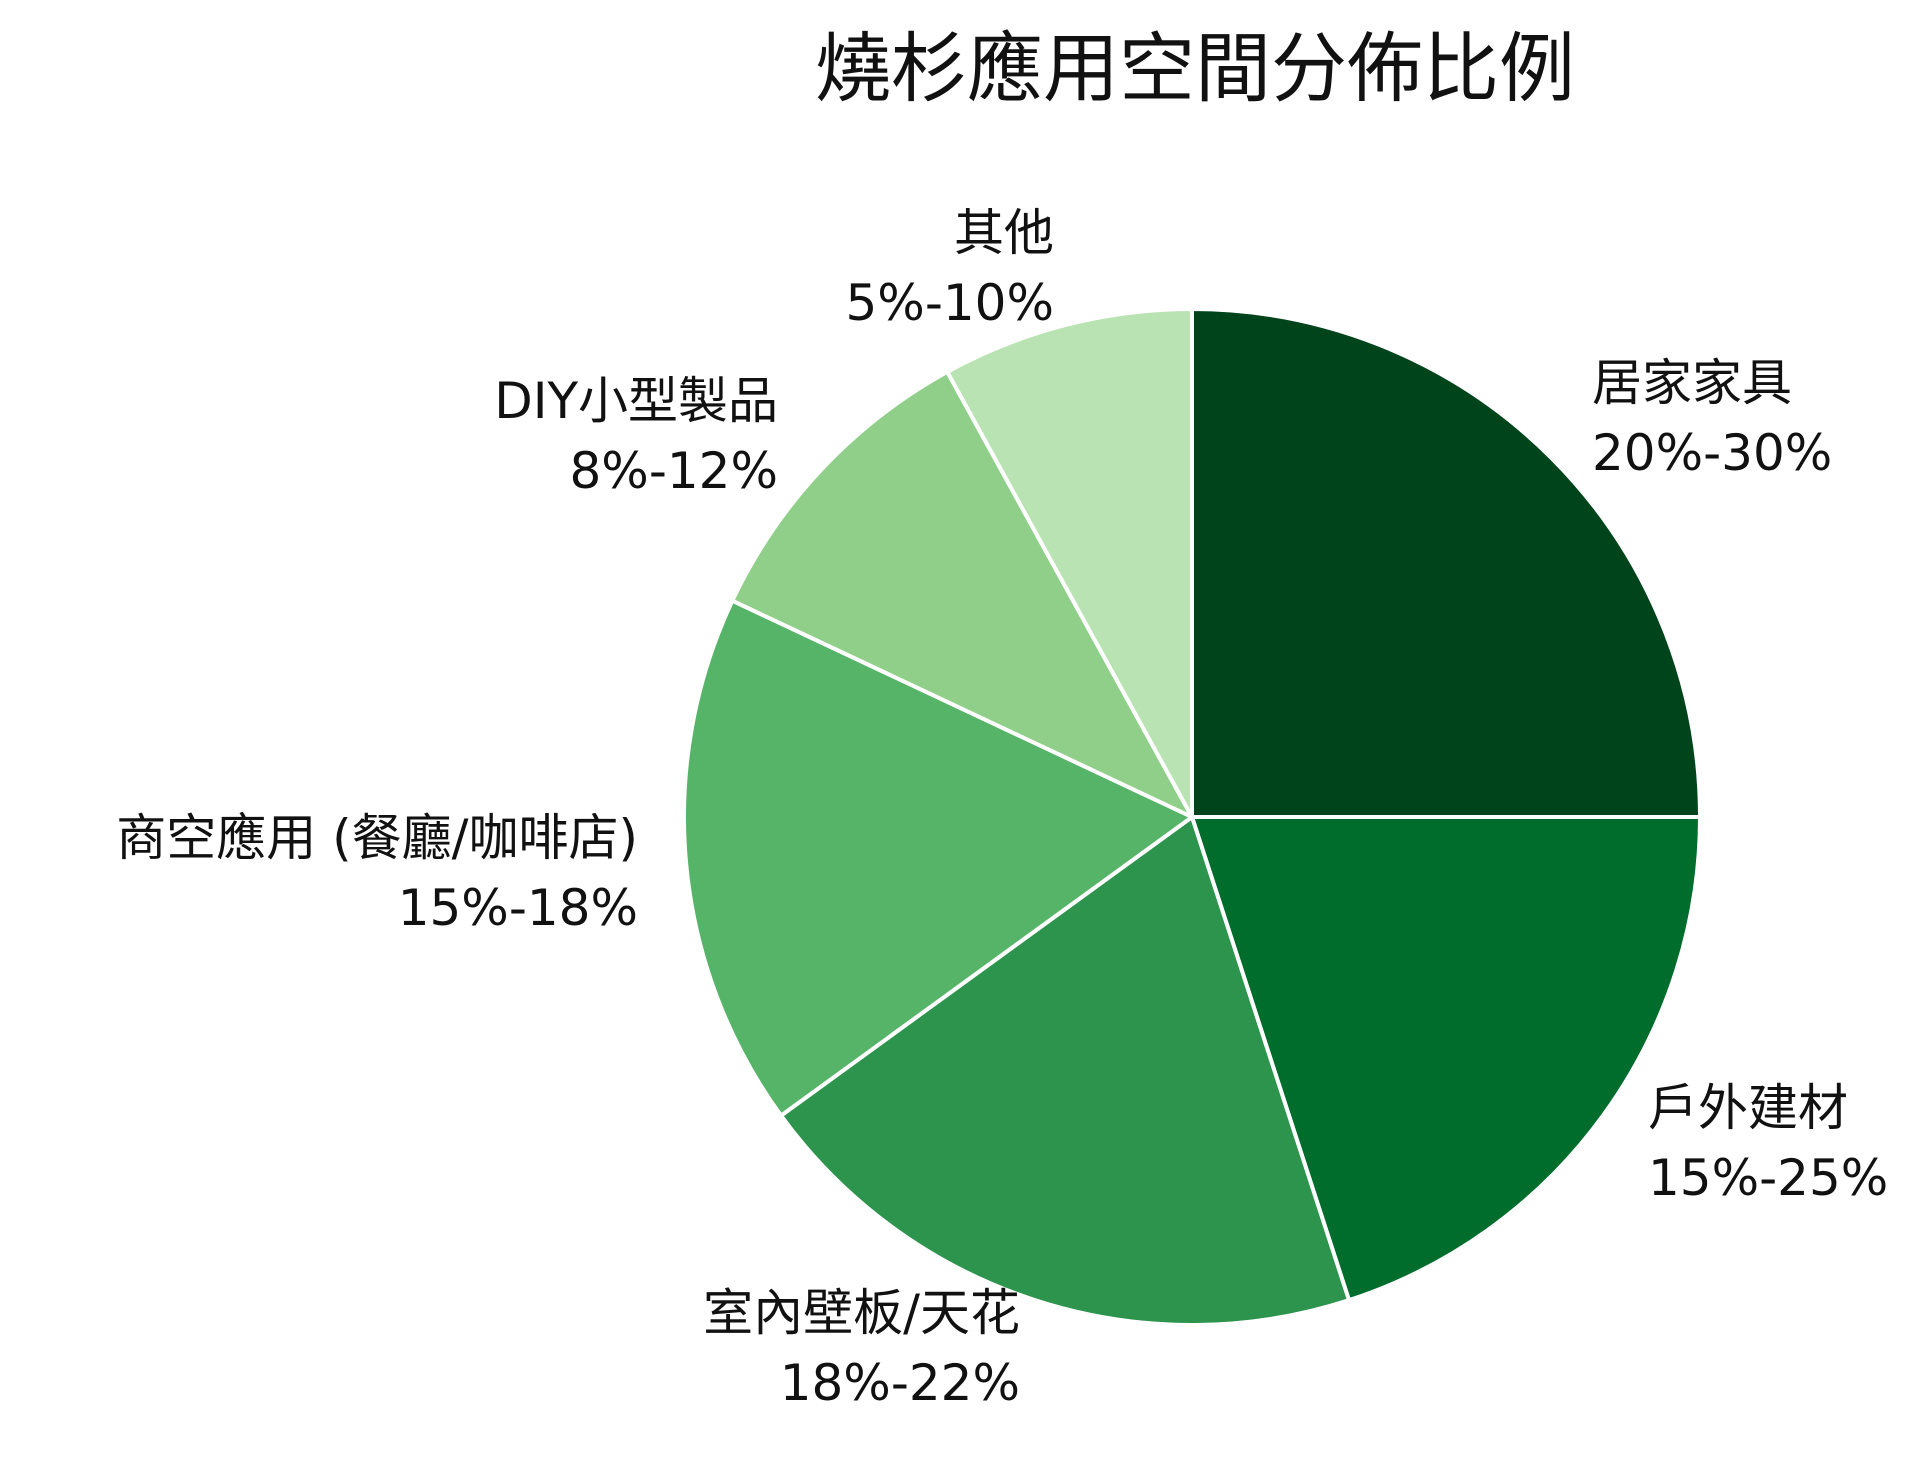  What do you see at coordinates (1768, 1178) in the screenshot?
I see `slice-range-1: 15%-25%` at bounding box center [1768, 1178].